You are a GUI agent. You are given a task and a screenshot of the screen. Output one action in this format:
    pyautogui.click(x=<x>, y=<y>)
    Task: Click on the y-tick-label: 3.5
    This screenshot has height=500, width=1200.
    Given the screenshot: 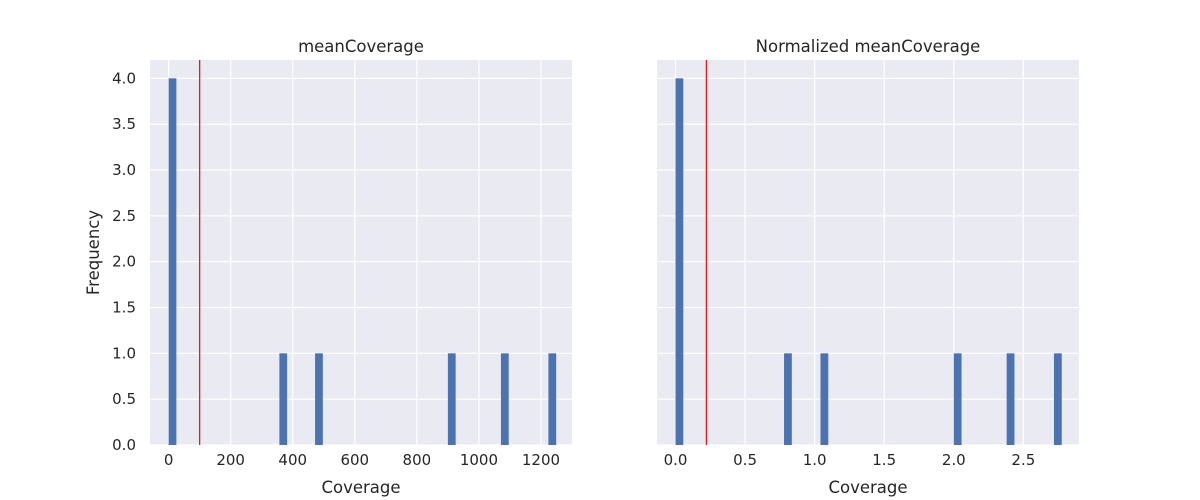 What is the action you would take?
    pyautogui.click(x=124, y=124)
    